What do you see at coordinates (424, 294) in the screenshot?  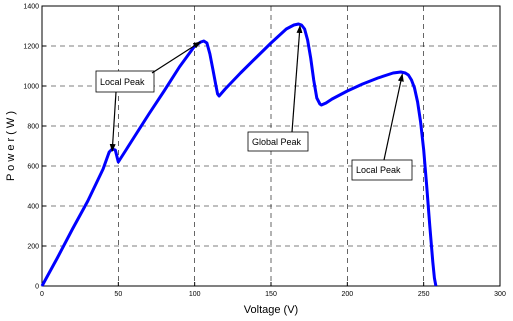 I see `x-tick-label: 250` at bounding box center [424, 294].